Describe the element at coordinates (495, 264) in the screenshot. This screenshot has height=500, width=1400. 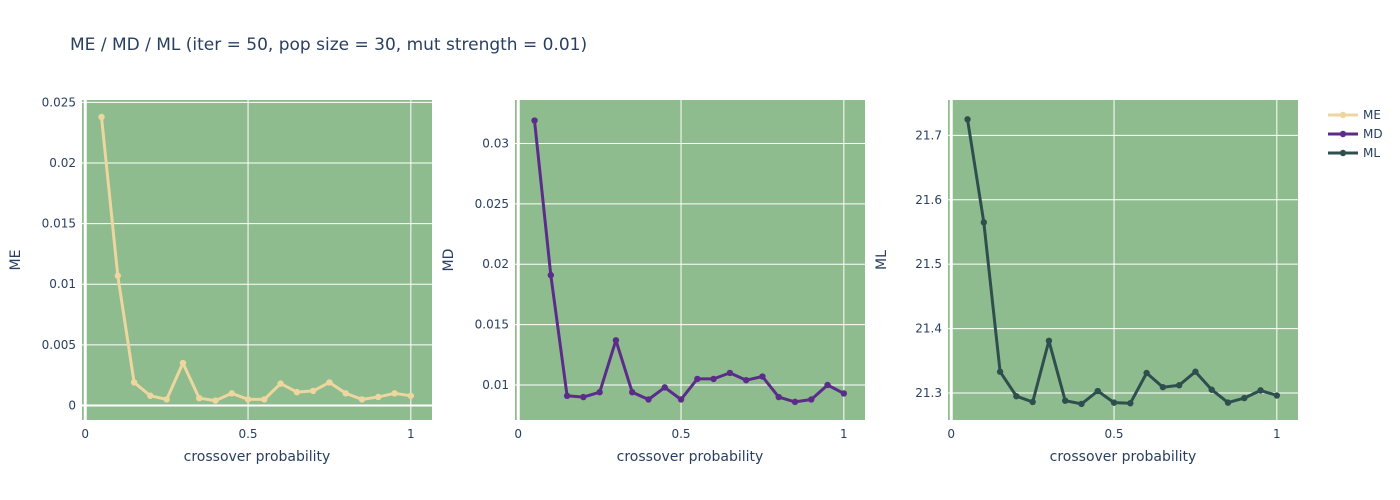
I see `y-tick-label: 0.02` at that location.